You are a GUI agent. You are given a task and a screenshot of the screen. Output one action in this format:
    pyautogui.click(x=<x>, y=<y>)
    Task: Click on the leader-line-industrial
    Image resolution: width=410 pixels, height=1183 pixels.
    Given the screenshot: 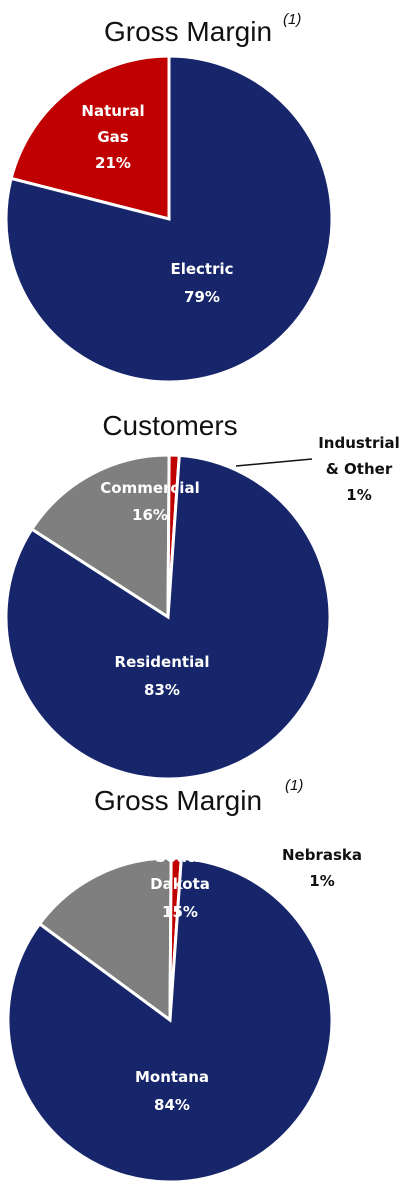 What is the action you would take?
    pyautogui.click(x=274, y=462)
    